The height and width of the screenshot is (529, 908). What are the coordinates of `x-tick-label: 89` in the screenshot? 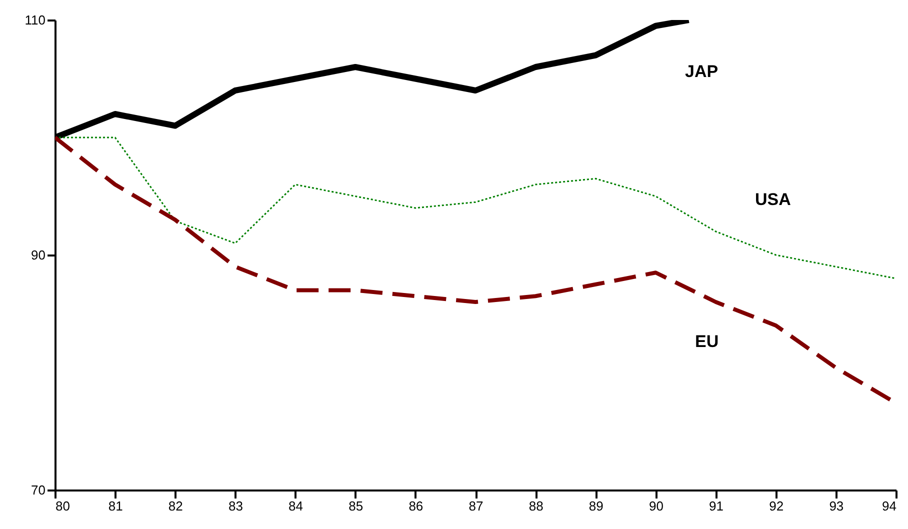 It's located at (596, 506).